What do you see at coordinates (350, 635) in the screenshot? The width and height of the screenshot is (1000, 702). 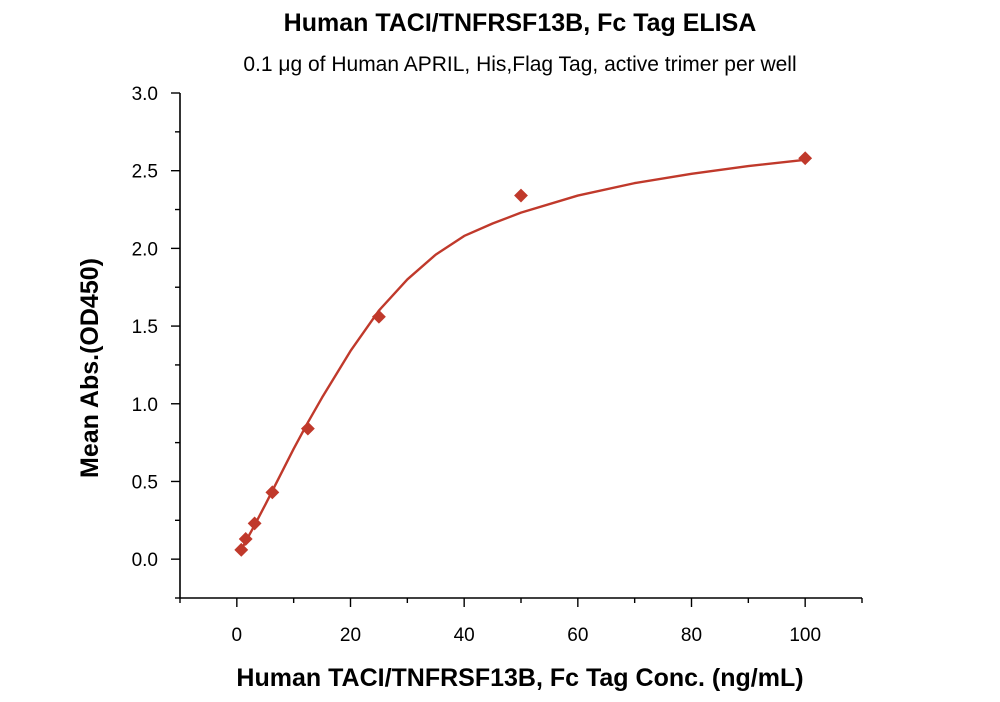 I see `x-tick-label: 20` at bounding box center [350, 635].